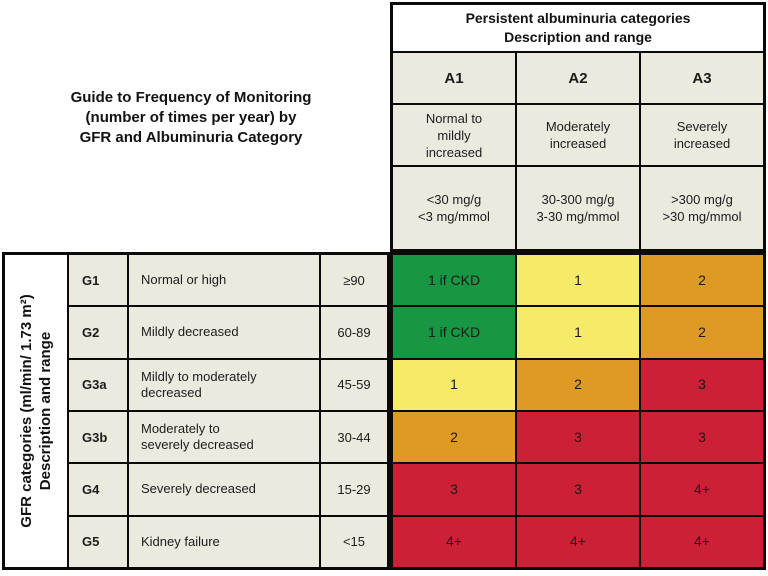 The image size is (768, 576). I want to click on albuminuria-range-a1: <30 mg/g <3 mg/mmol, so click(454, 208).